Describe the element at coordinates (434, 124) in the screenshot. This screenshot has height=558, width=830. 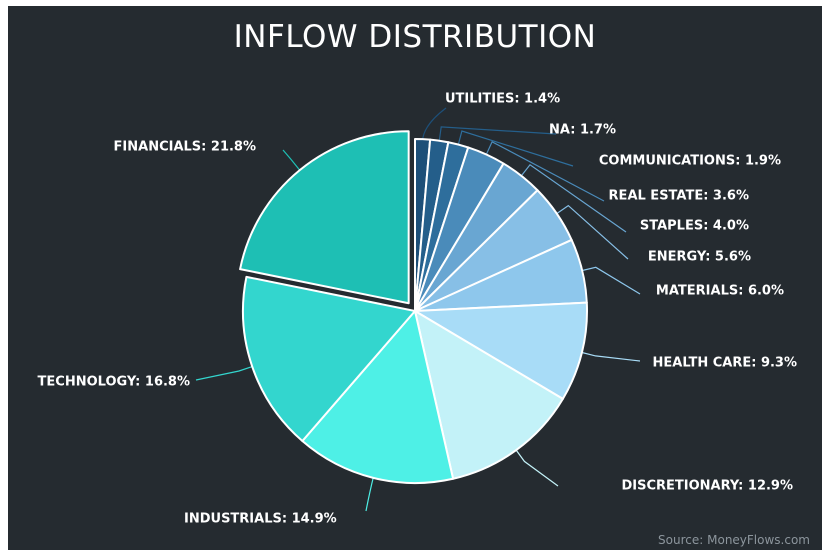
I see `leader-line-utilities` at that location.